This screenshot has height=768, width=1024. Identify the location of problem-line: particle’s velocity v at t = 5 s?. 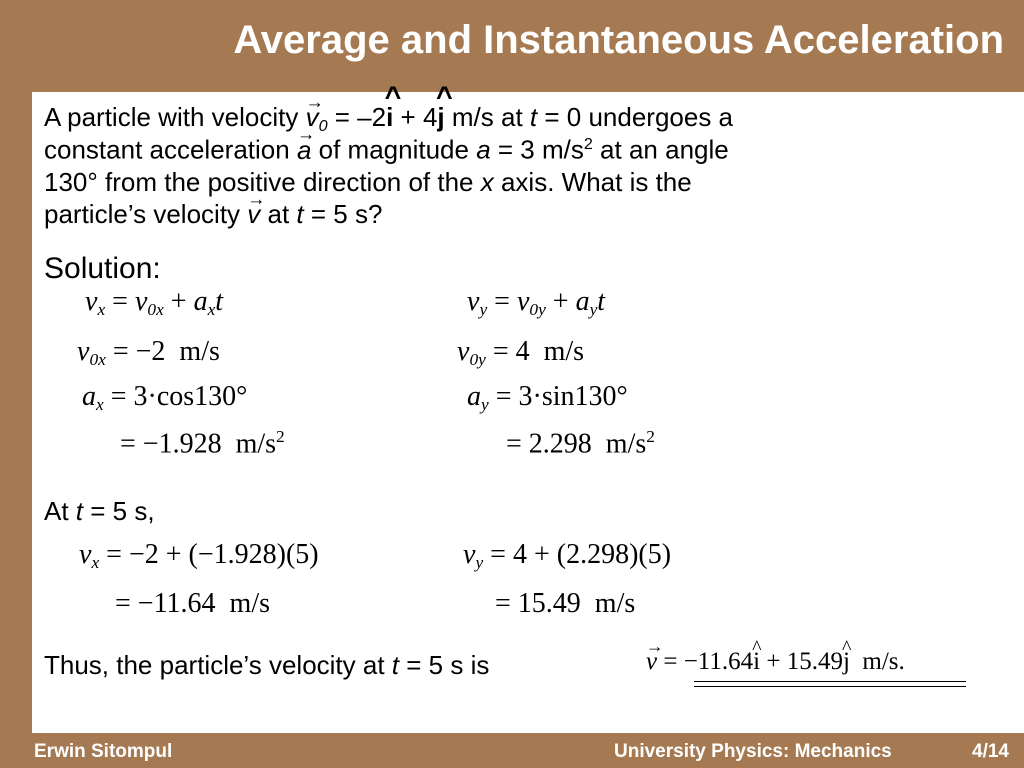
(213, 209).